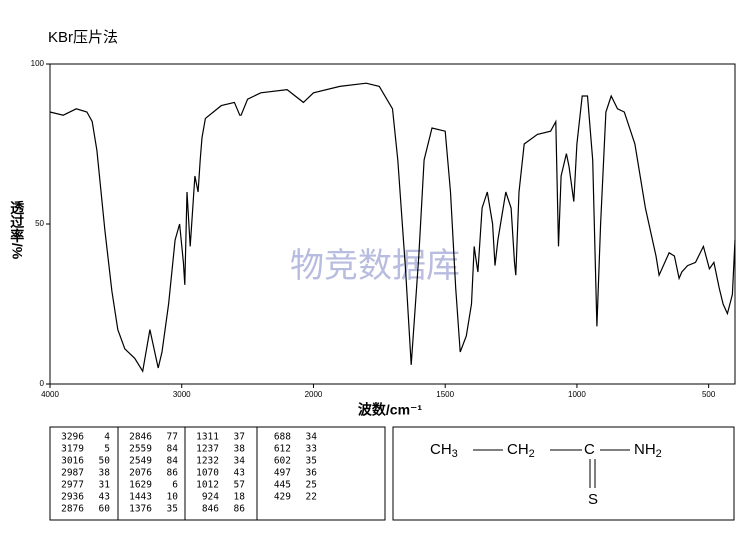 The image size is (748, 544). I want to click on peak-wavenumber: 1070, so click(207, 473).